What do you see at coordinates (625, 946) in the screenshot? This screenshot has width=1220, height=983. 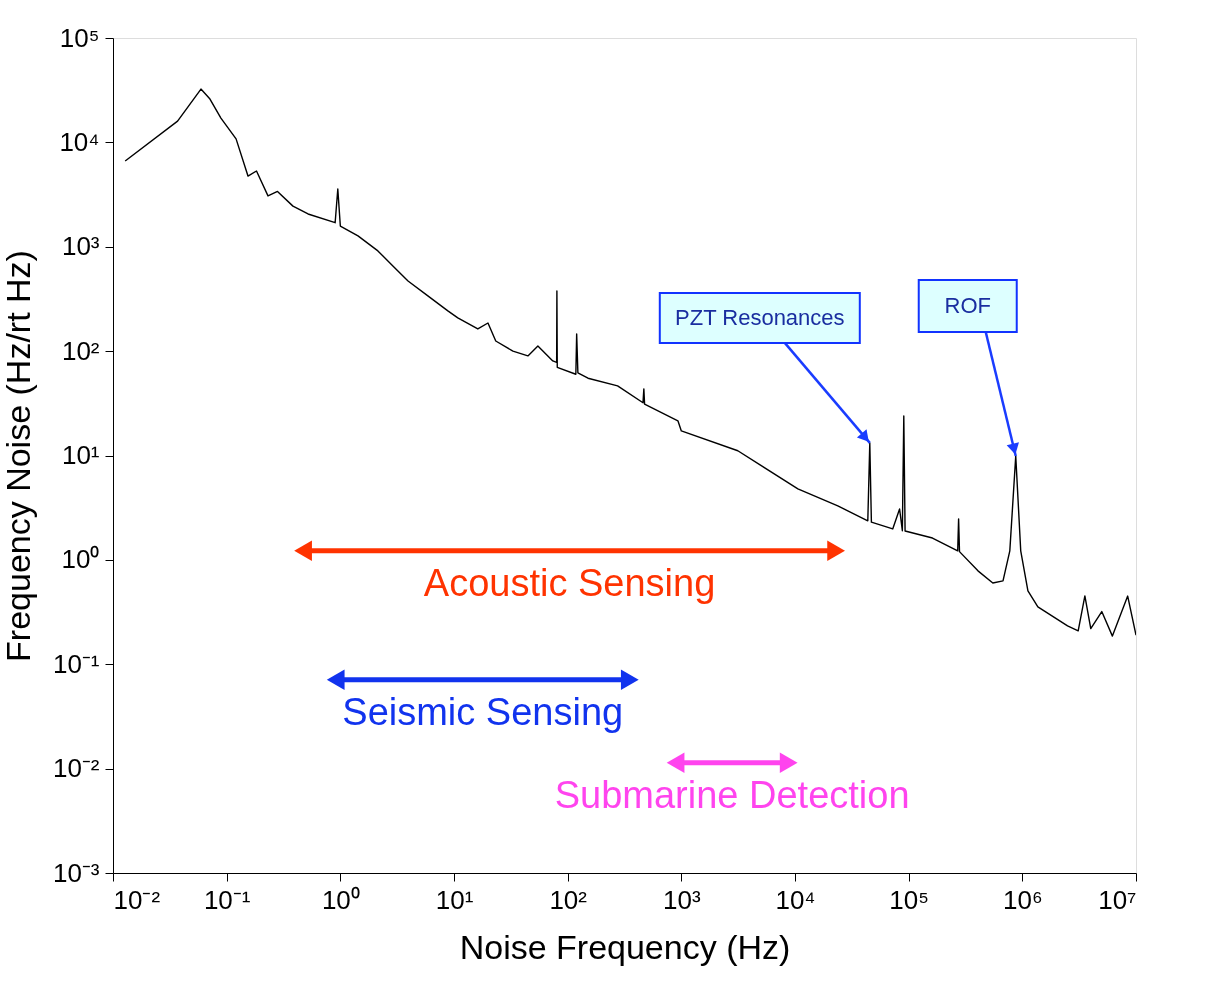 I see `x-axis-title: Noise Frequency (Hz)` at bounding box center [625, 946].